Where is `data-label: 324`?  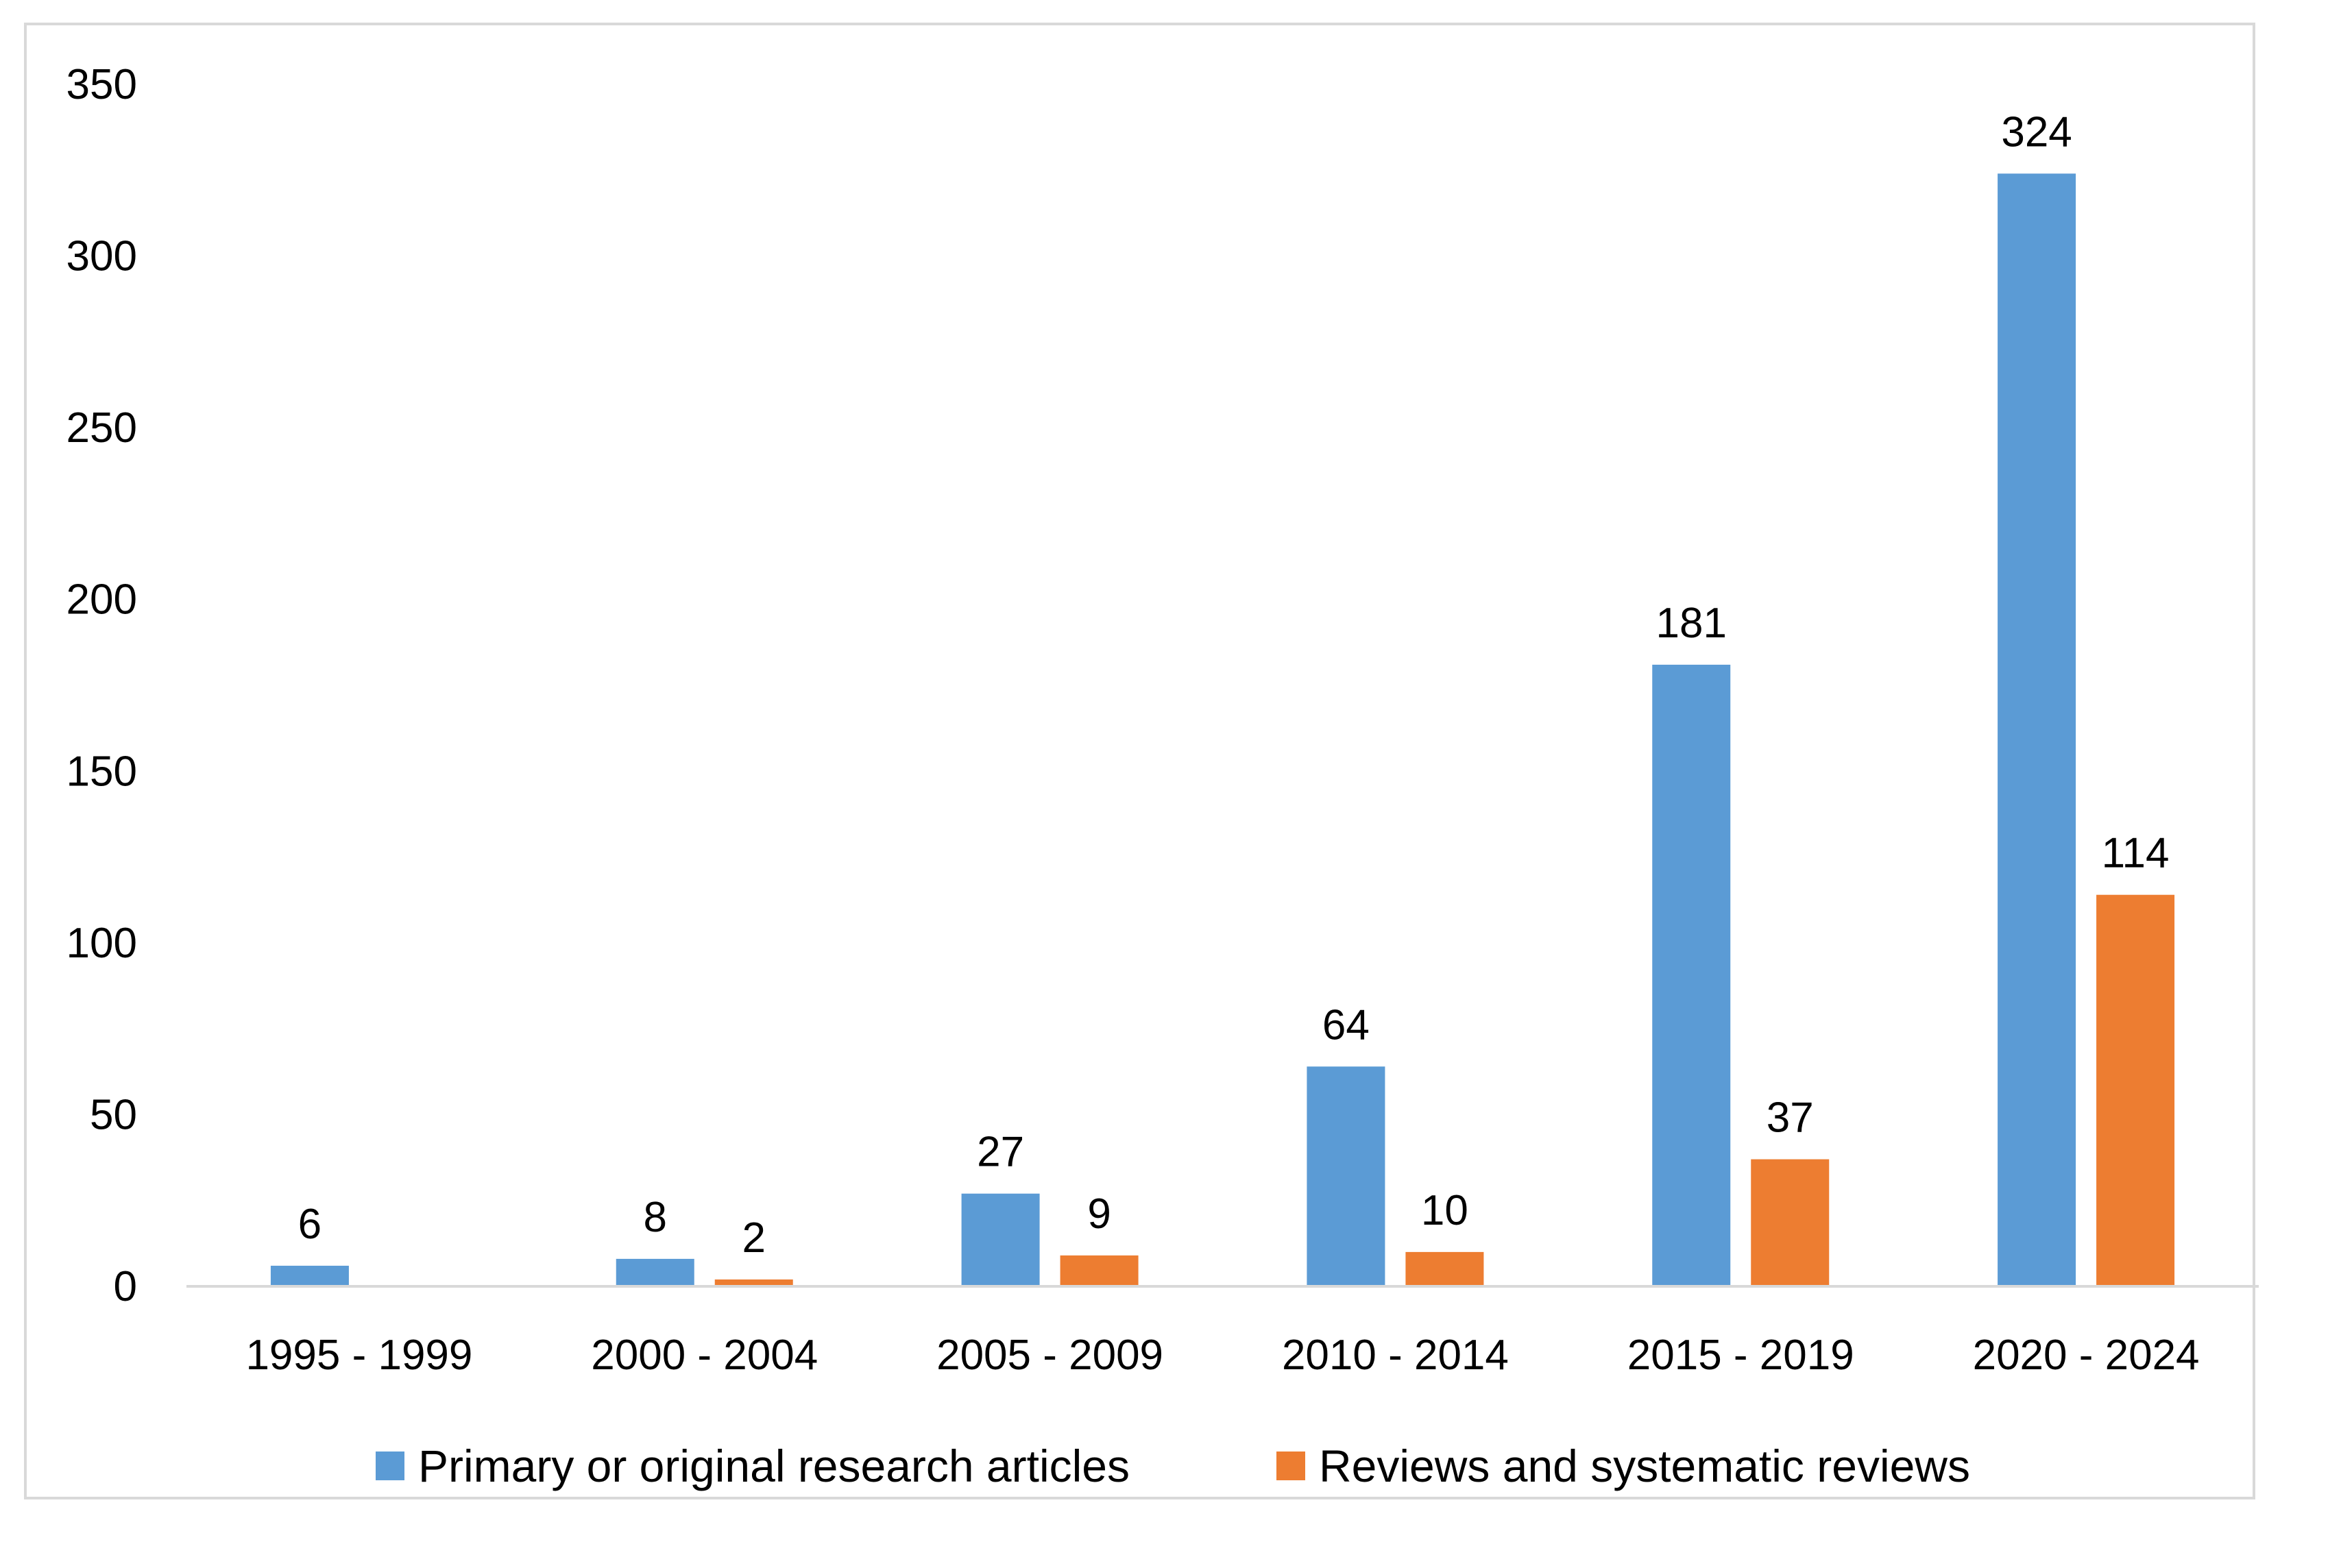
data-label: 324 is located at coordinates (2037, 132).